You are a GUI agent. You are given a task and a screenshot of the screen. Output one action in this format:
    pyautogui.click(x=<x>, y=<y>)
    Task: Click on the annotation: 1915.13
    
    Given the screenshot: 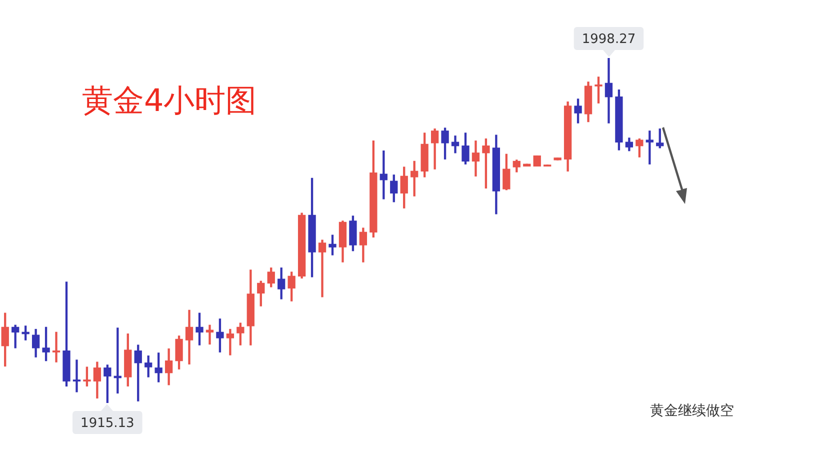 What is the action you would take?
    pyautogui.click(x=107, y=423)
    